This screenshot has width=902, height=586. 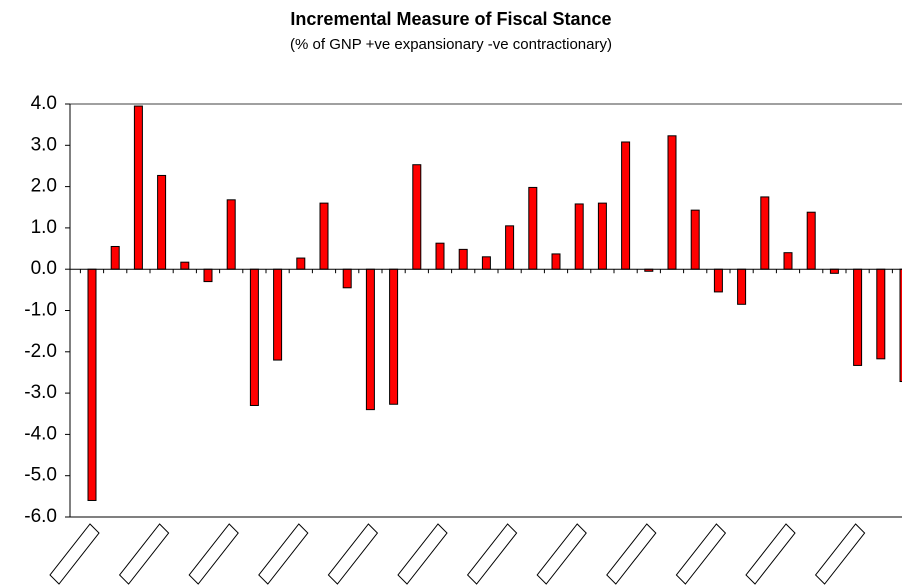 I want to click on y-tick-label: -5.0, so click(x=40, y=475).